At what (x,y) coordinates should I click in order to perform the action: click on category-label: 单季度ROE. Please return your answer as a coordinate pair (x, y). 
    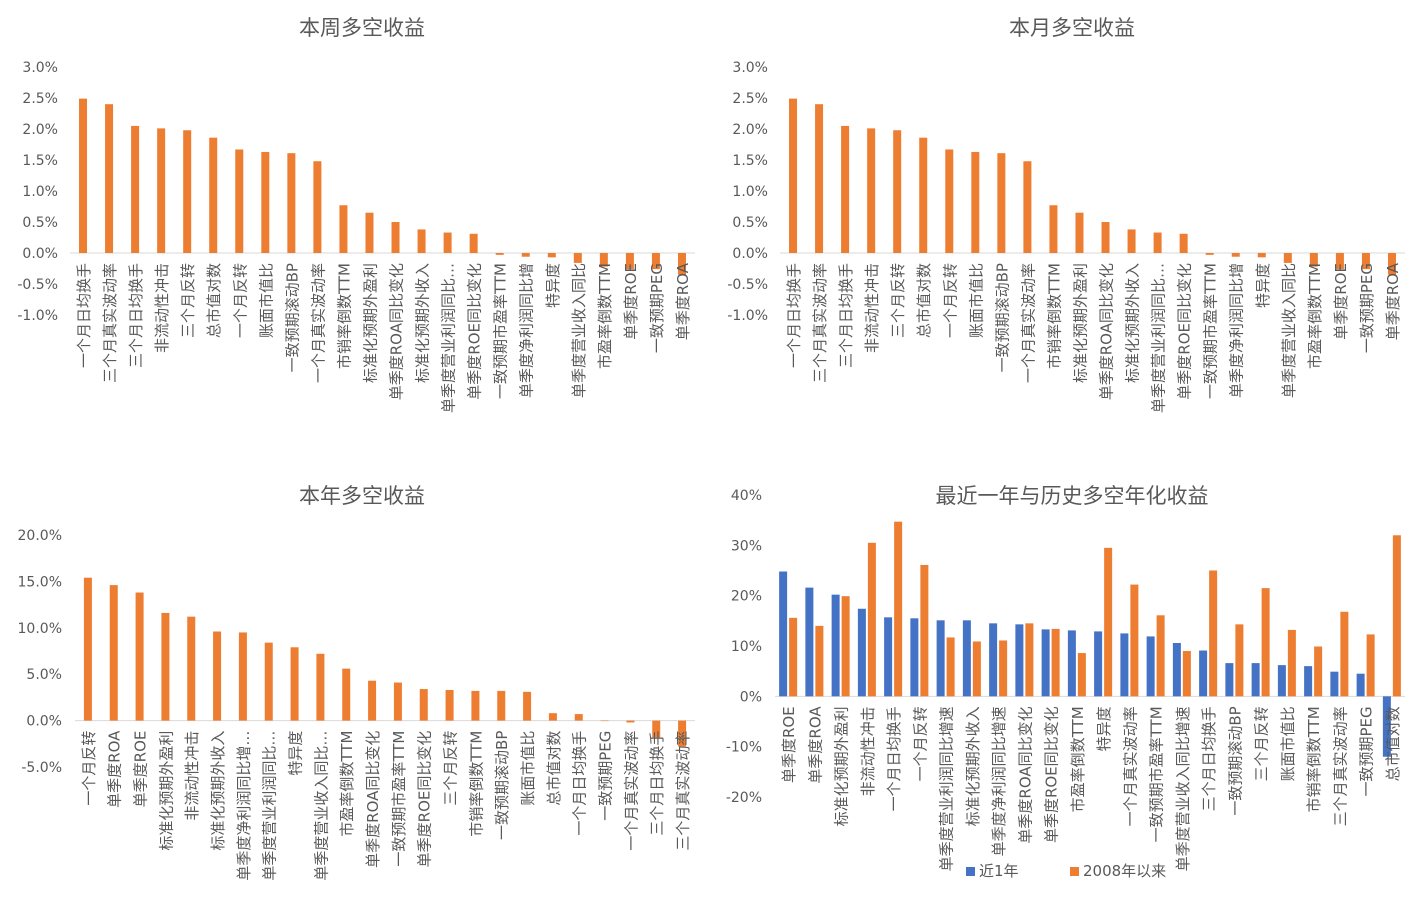
    Looking at the image, I should click on (631, 301).